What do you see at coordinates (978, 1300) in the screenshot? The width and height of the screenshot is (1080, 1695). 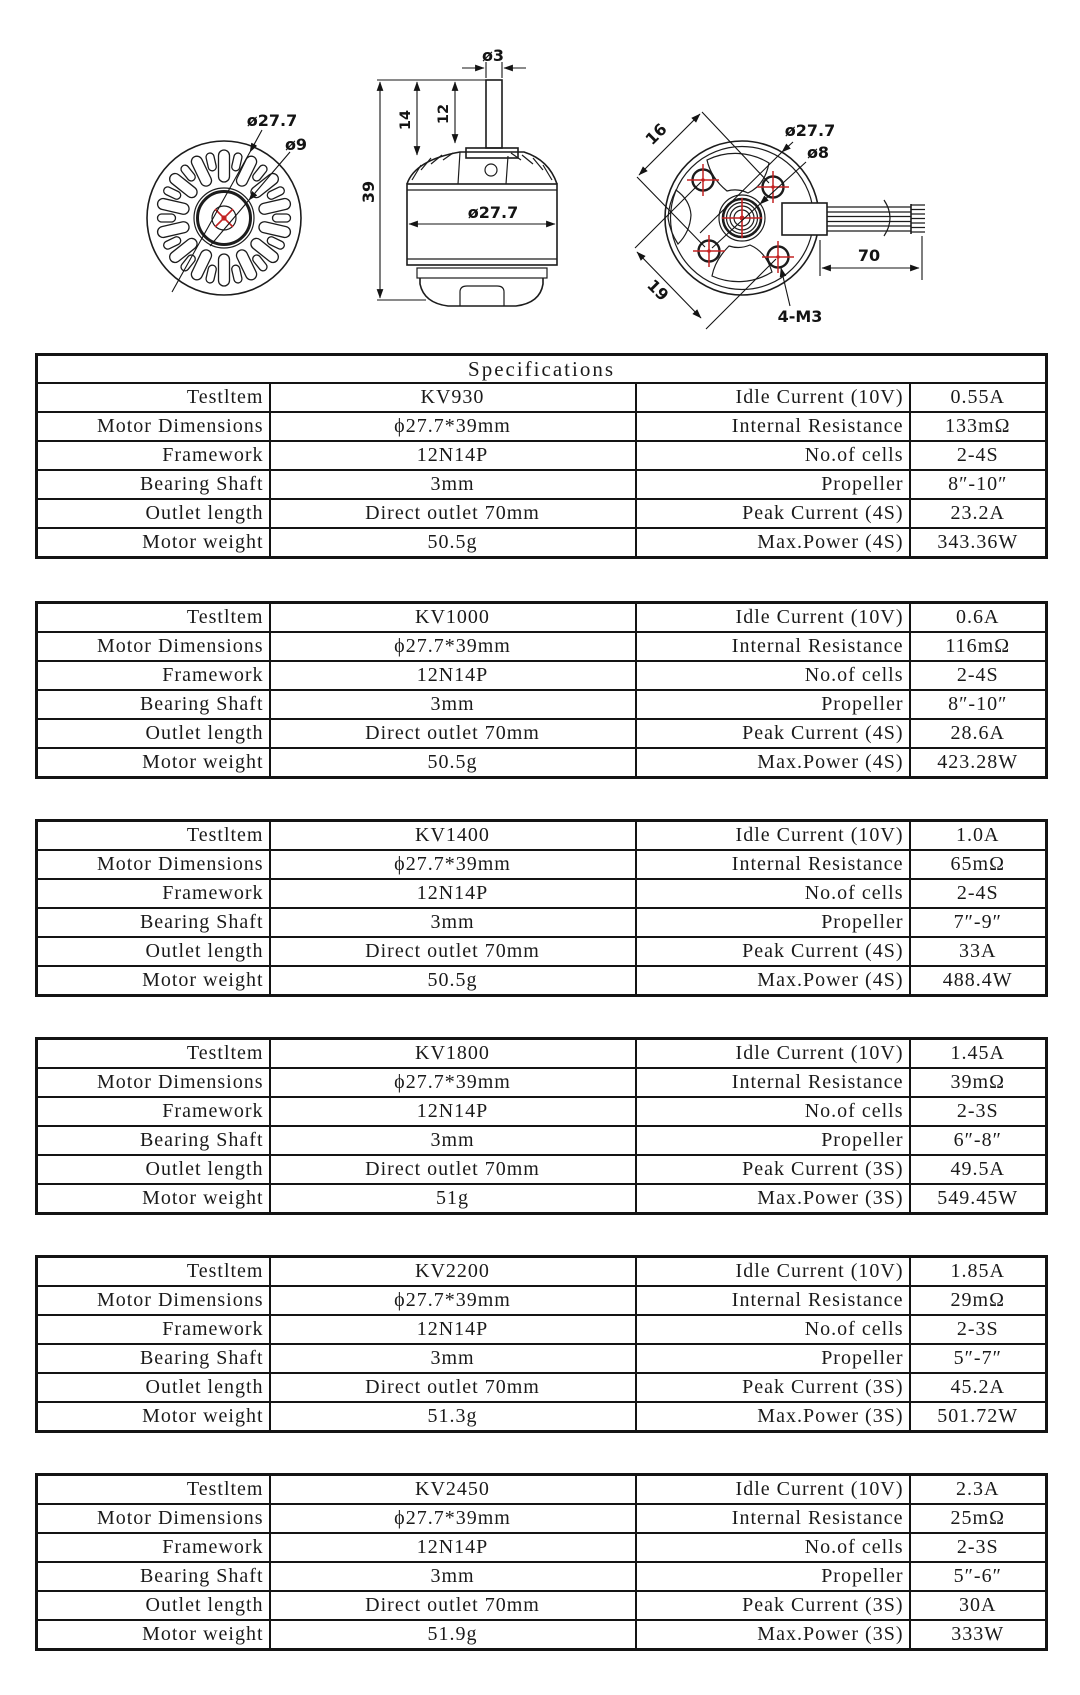 I see `spec-value-cell: 29mΩ` at bounding box center [978, 1300].